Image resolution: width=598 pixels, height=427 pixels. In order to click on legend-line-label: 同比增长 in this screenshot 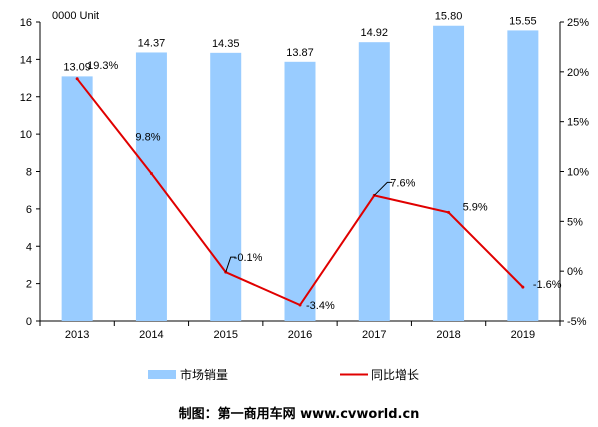, I will do `click(395, 375)`.